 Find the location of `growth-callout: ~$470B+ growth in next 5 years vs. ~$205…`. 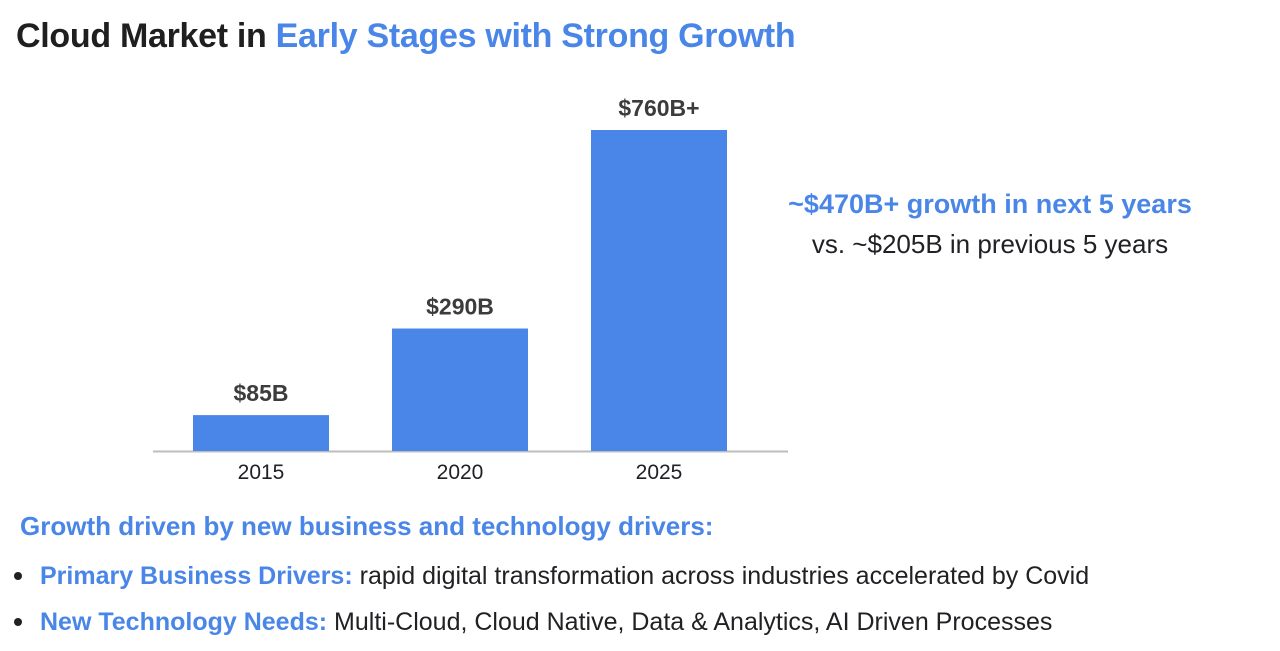

growth-callout: ~$470B+ growth in next 5 years vs. ~$205… is located at coordinates (990, 224).